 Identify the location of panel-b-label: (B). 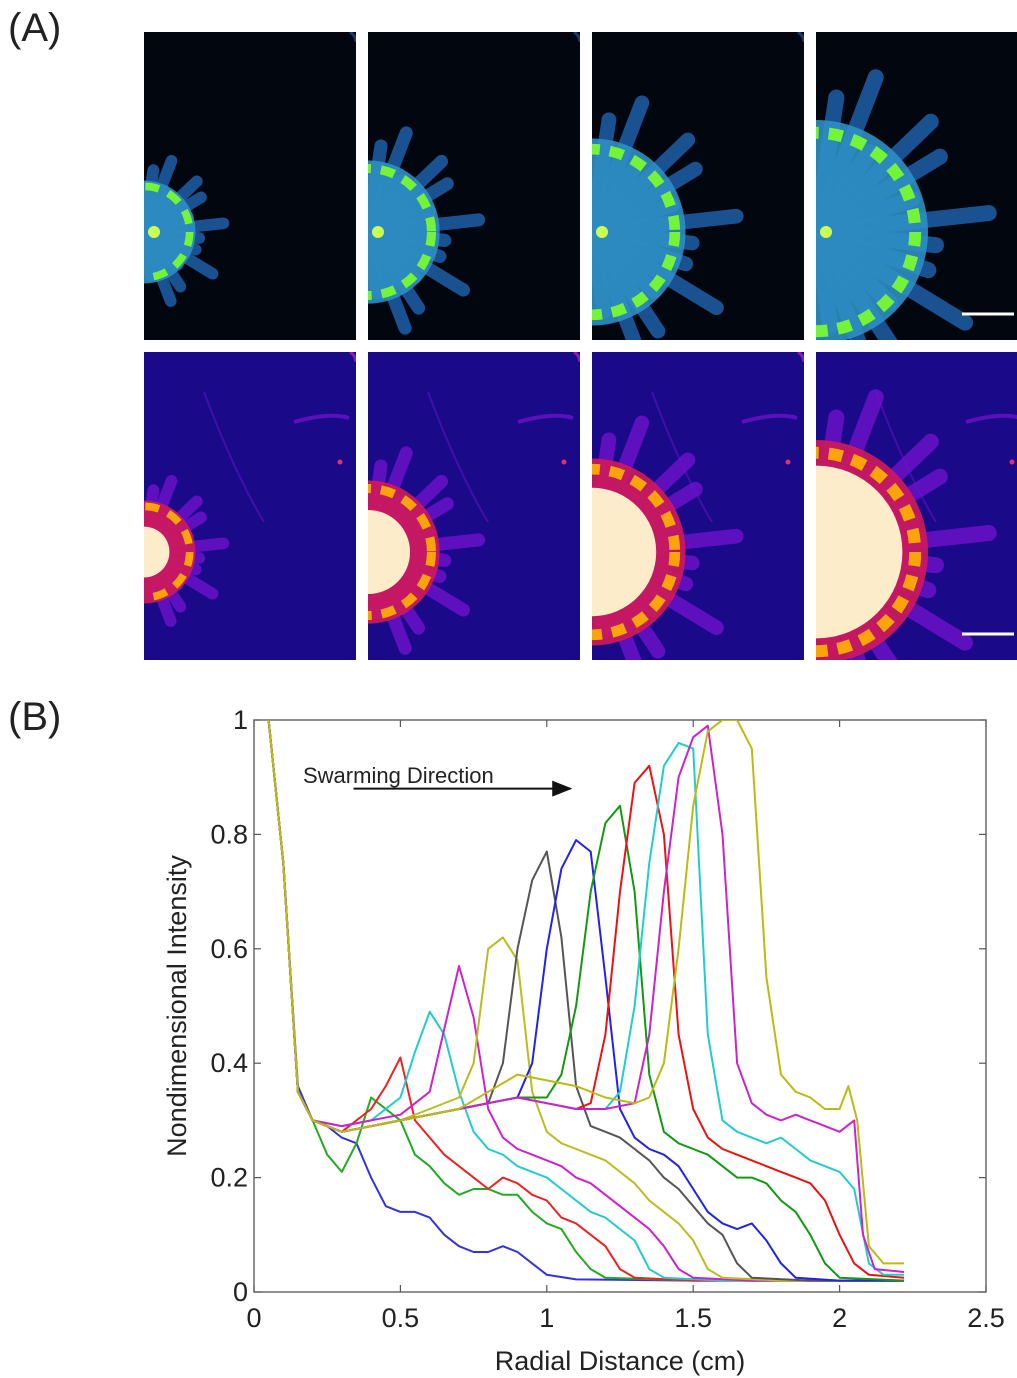
(35, 717).